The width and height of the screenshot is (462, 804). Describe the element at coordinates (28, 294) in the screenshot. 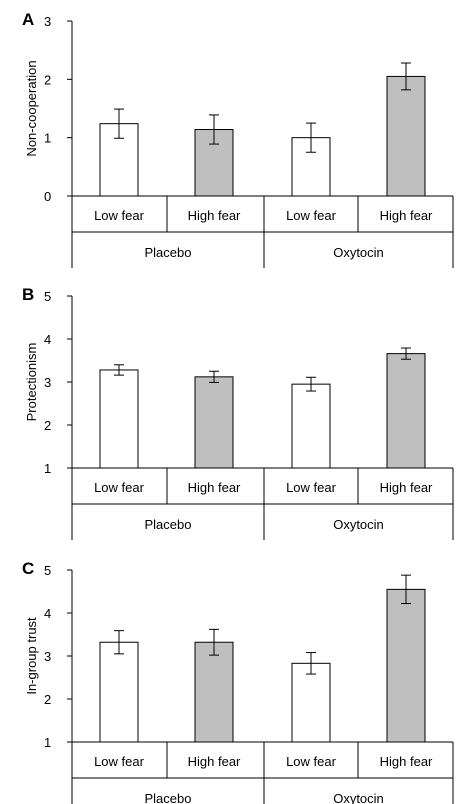

I see `panel-letter: B` at that location.